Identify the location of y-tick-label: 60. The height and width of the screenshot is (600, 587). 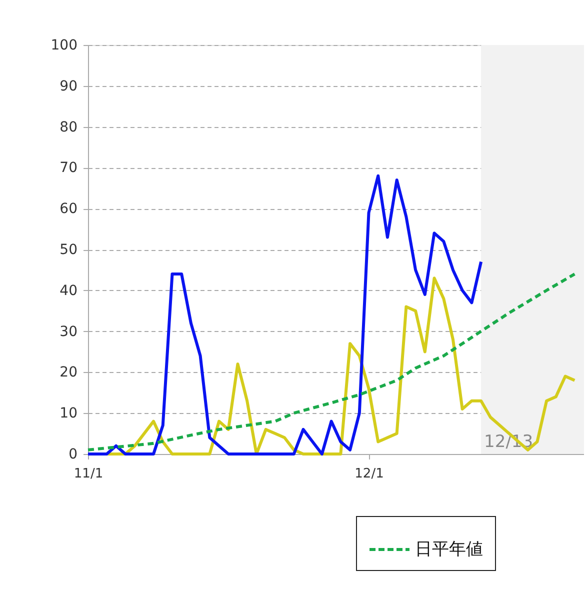
(69, 209).